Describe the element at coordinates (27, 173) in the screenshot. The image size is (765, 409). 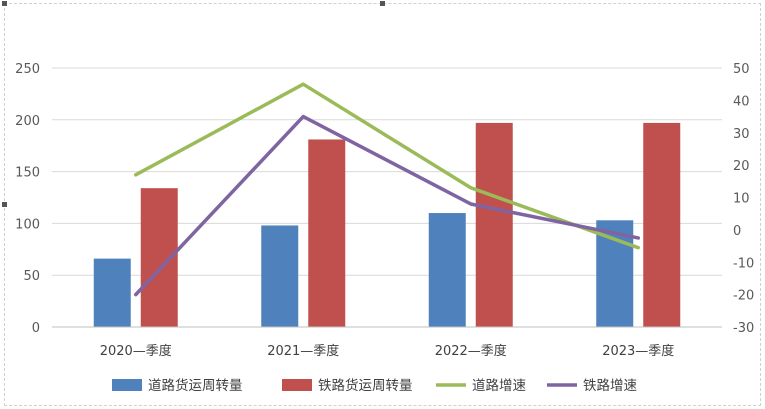
I see `y-left-tick-label: 150` at that location.